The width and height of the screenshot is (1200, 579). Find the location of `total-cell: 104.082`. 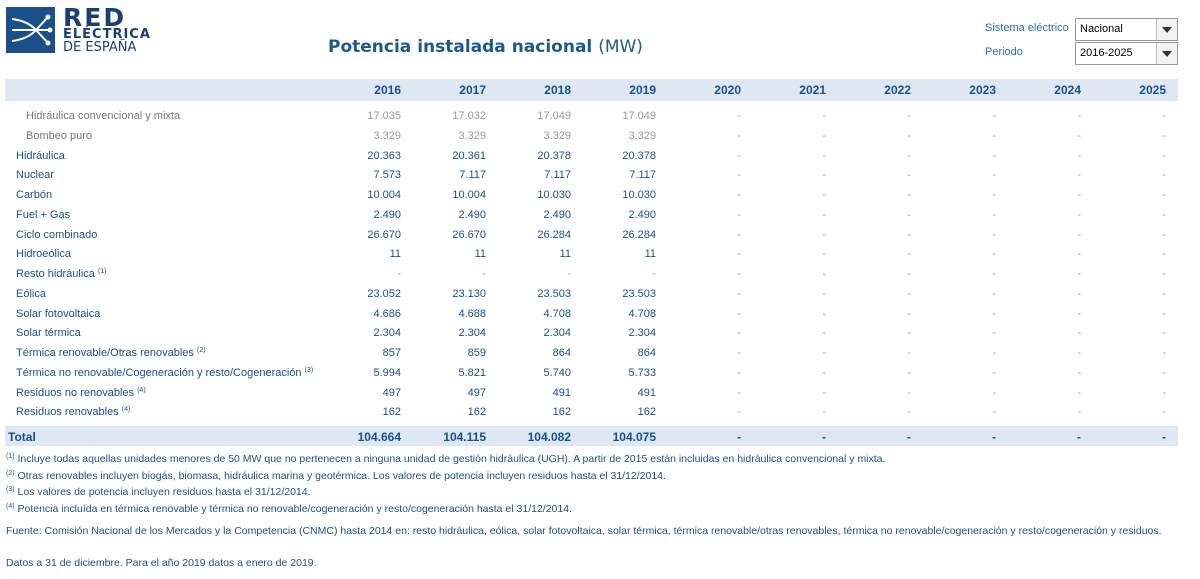

total-cell: 104.082 is located at coordinates (549, 437).